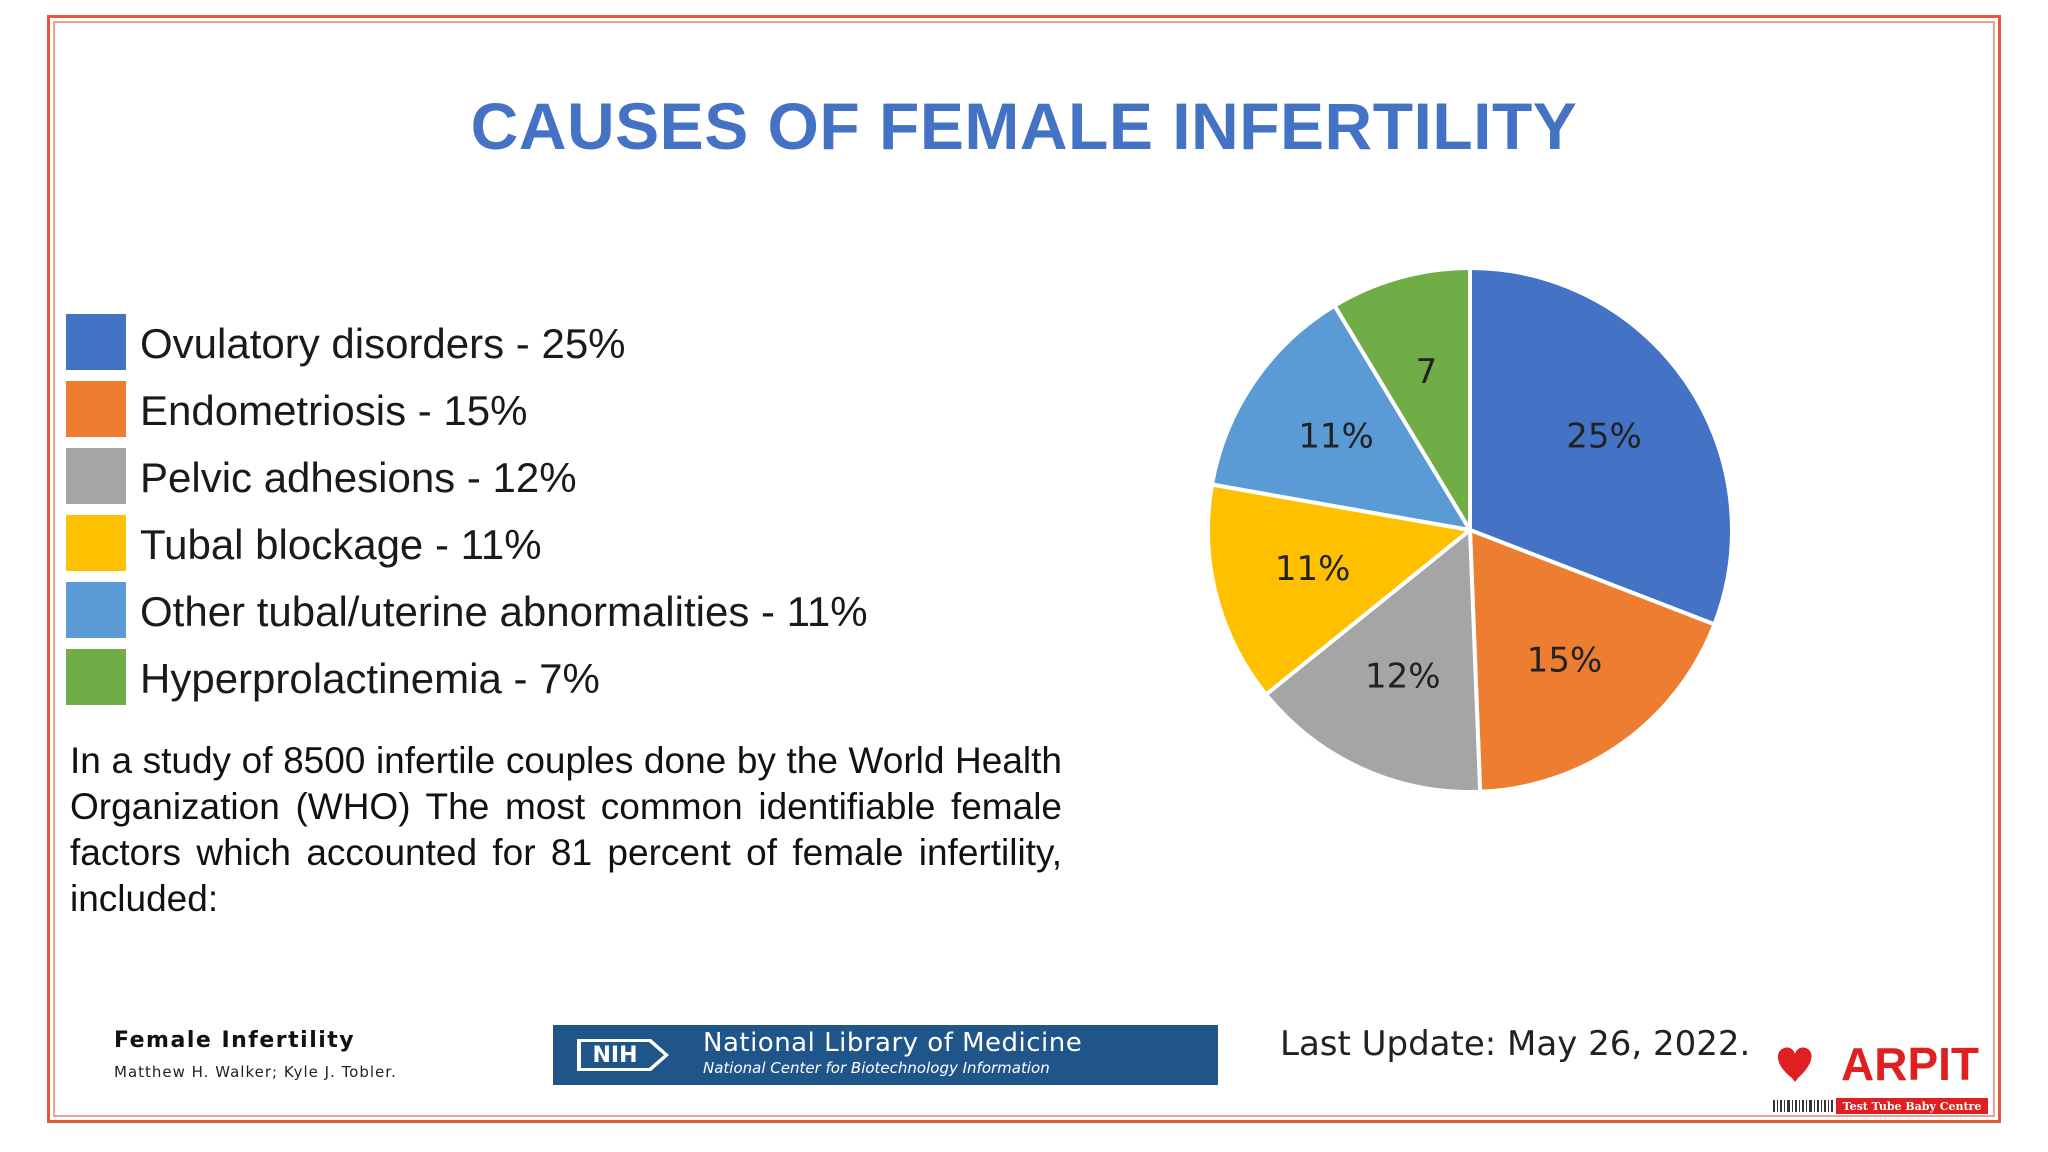  What do you see at coordinates (334, 410) in the screenshot?
I see `legend-label: Endometriosis - 15%` at bounding box center [334, 410].